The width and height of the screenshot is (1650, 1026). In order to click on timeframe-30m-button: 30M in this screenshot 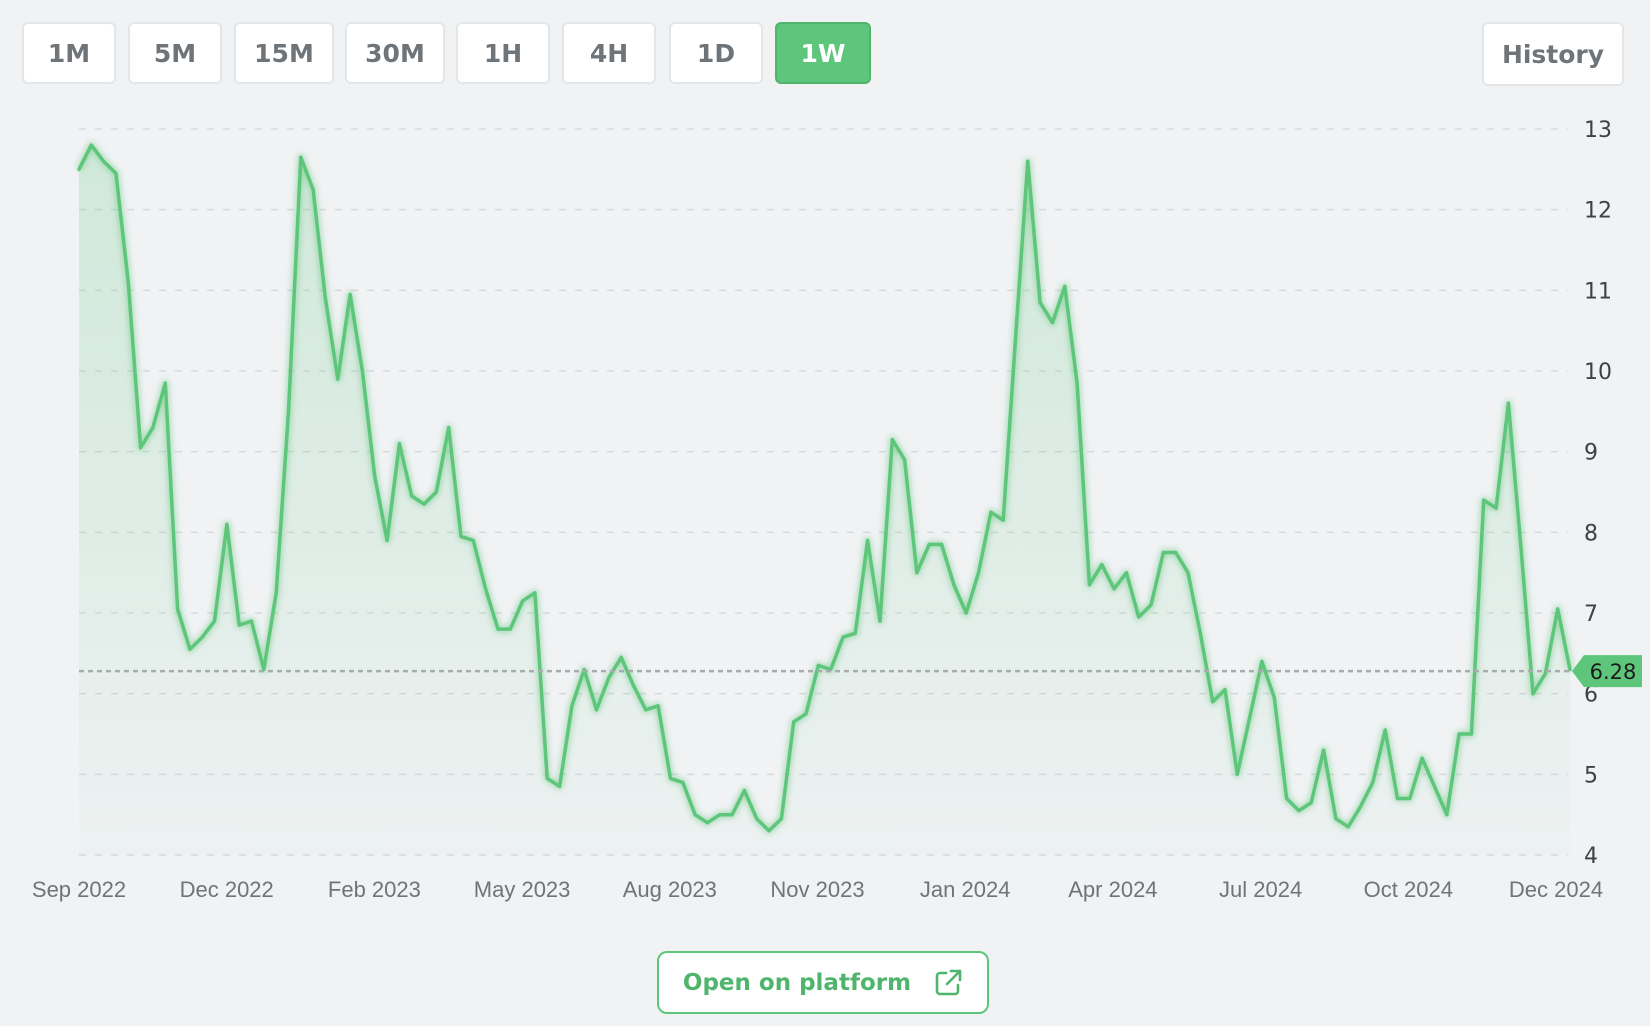, I will do `click(395, 53)`.